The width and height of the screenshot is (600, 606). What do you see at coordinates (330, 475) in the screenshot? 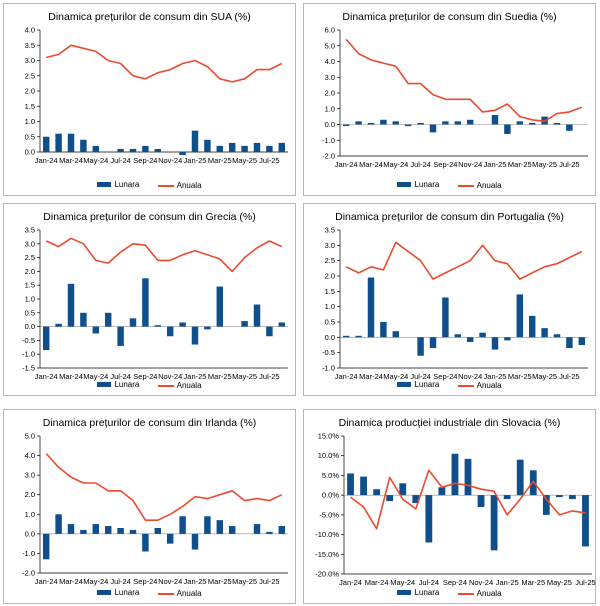
I see `y-tick-label: 5.0%` at bounding box center [330, 475].